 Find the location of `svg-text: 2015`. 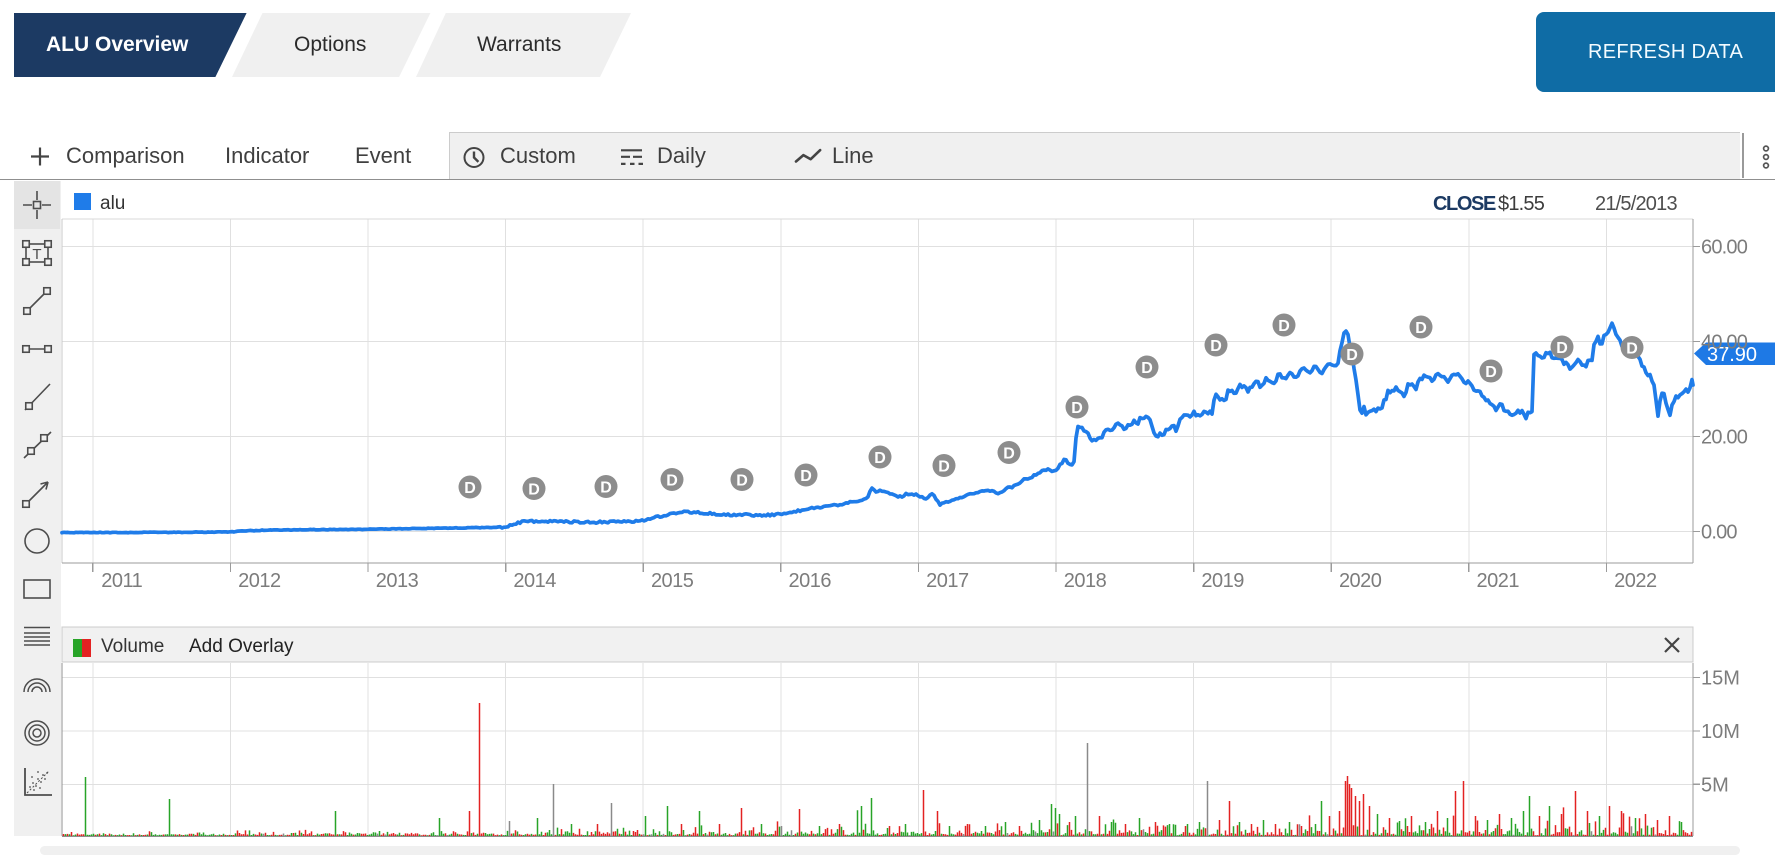

svg-text: 2015 is located at coordinates (672, 581).